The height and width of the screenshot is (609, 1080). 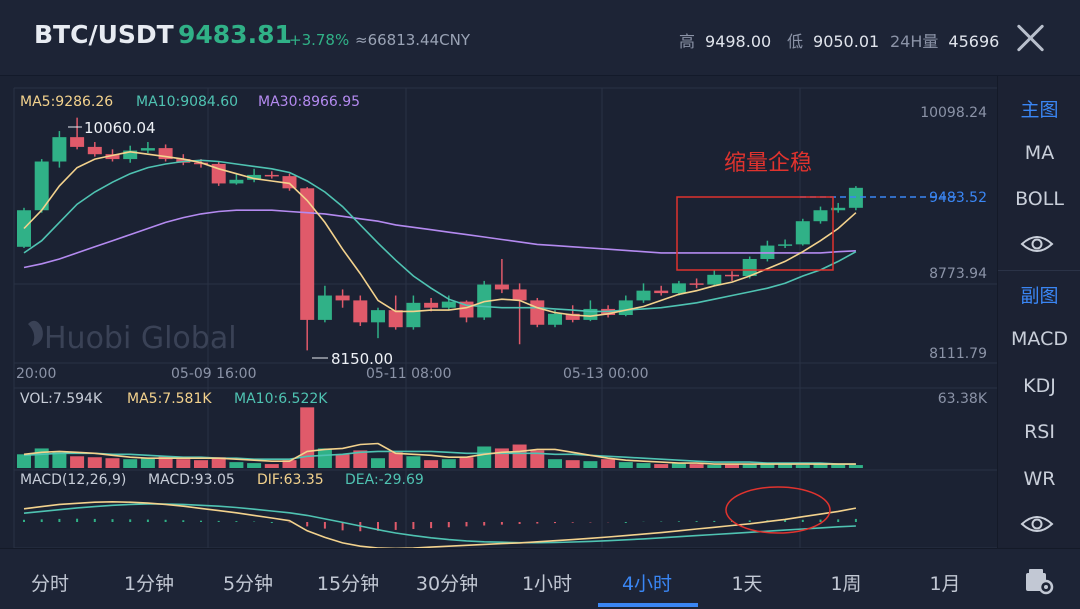 I want to click on indicator-rsi: RSI, so click(x=1039, y=432).